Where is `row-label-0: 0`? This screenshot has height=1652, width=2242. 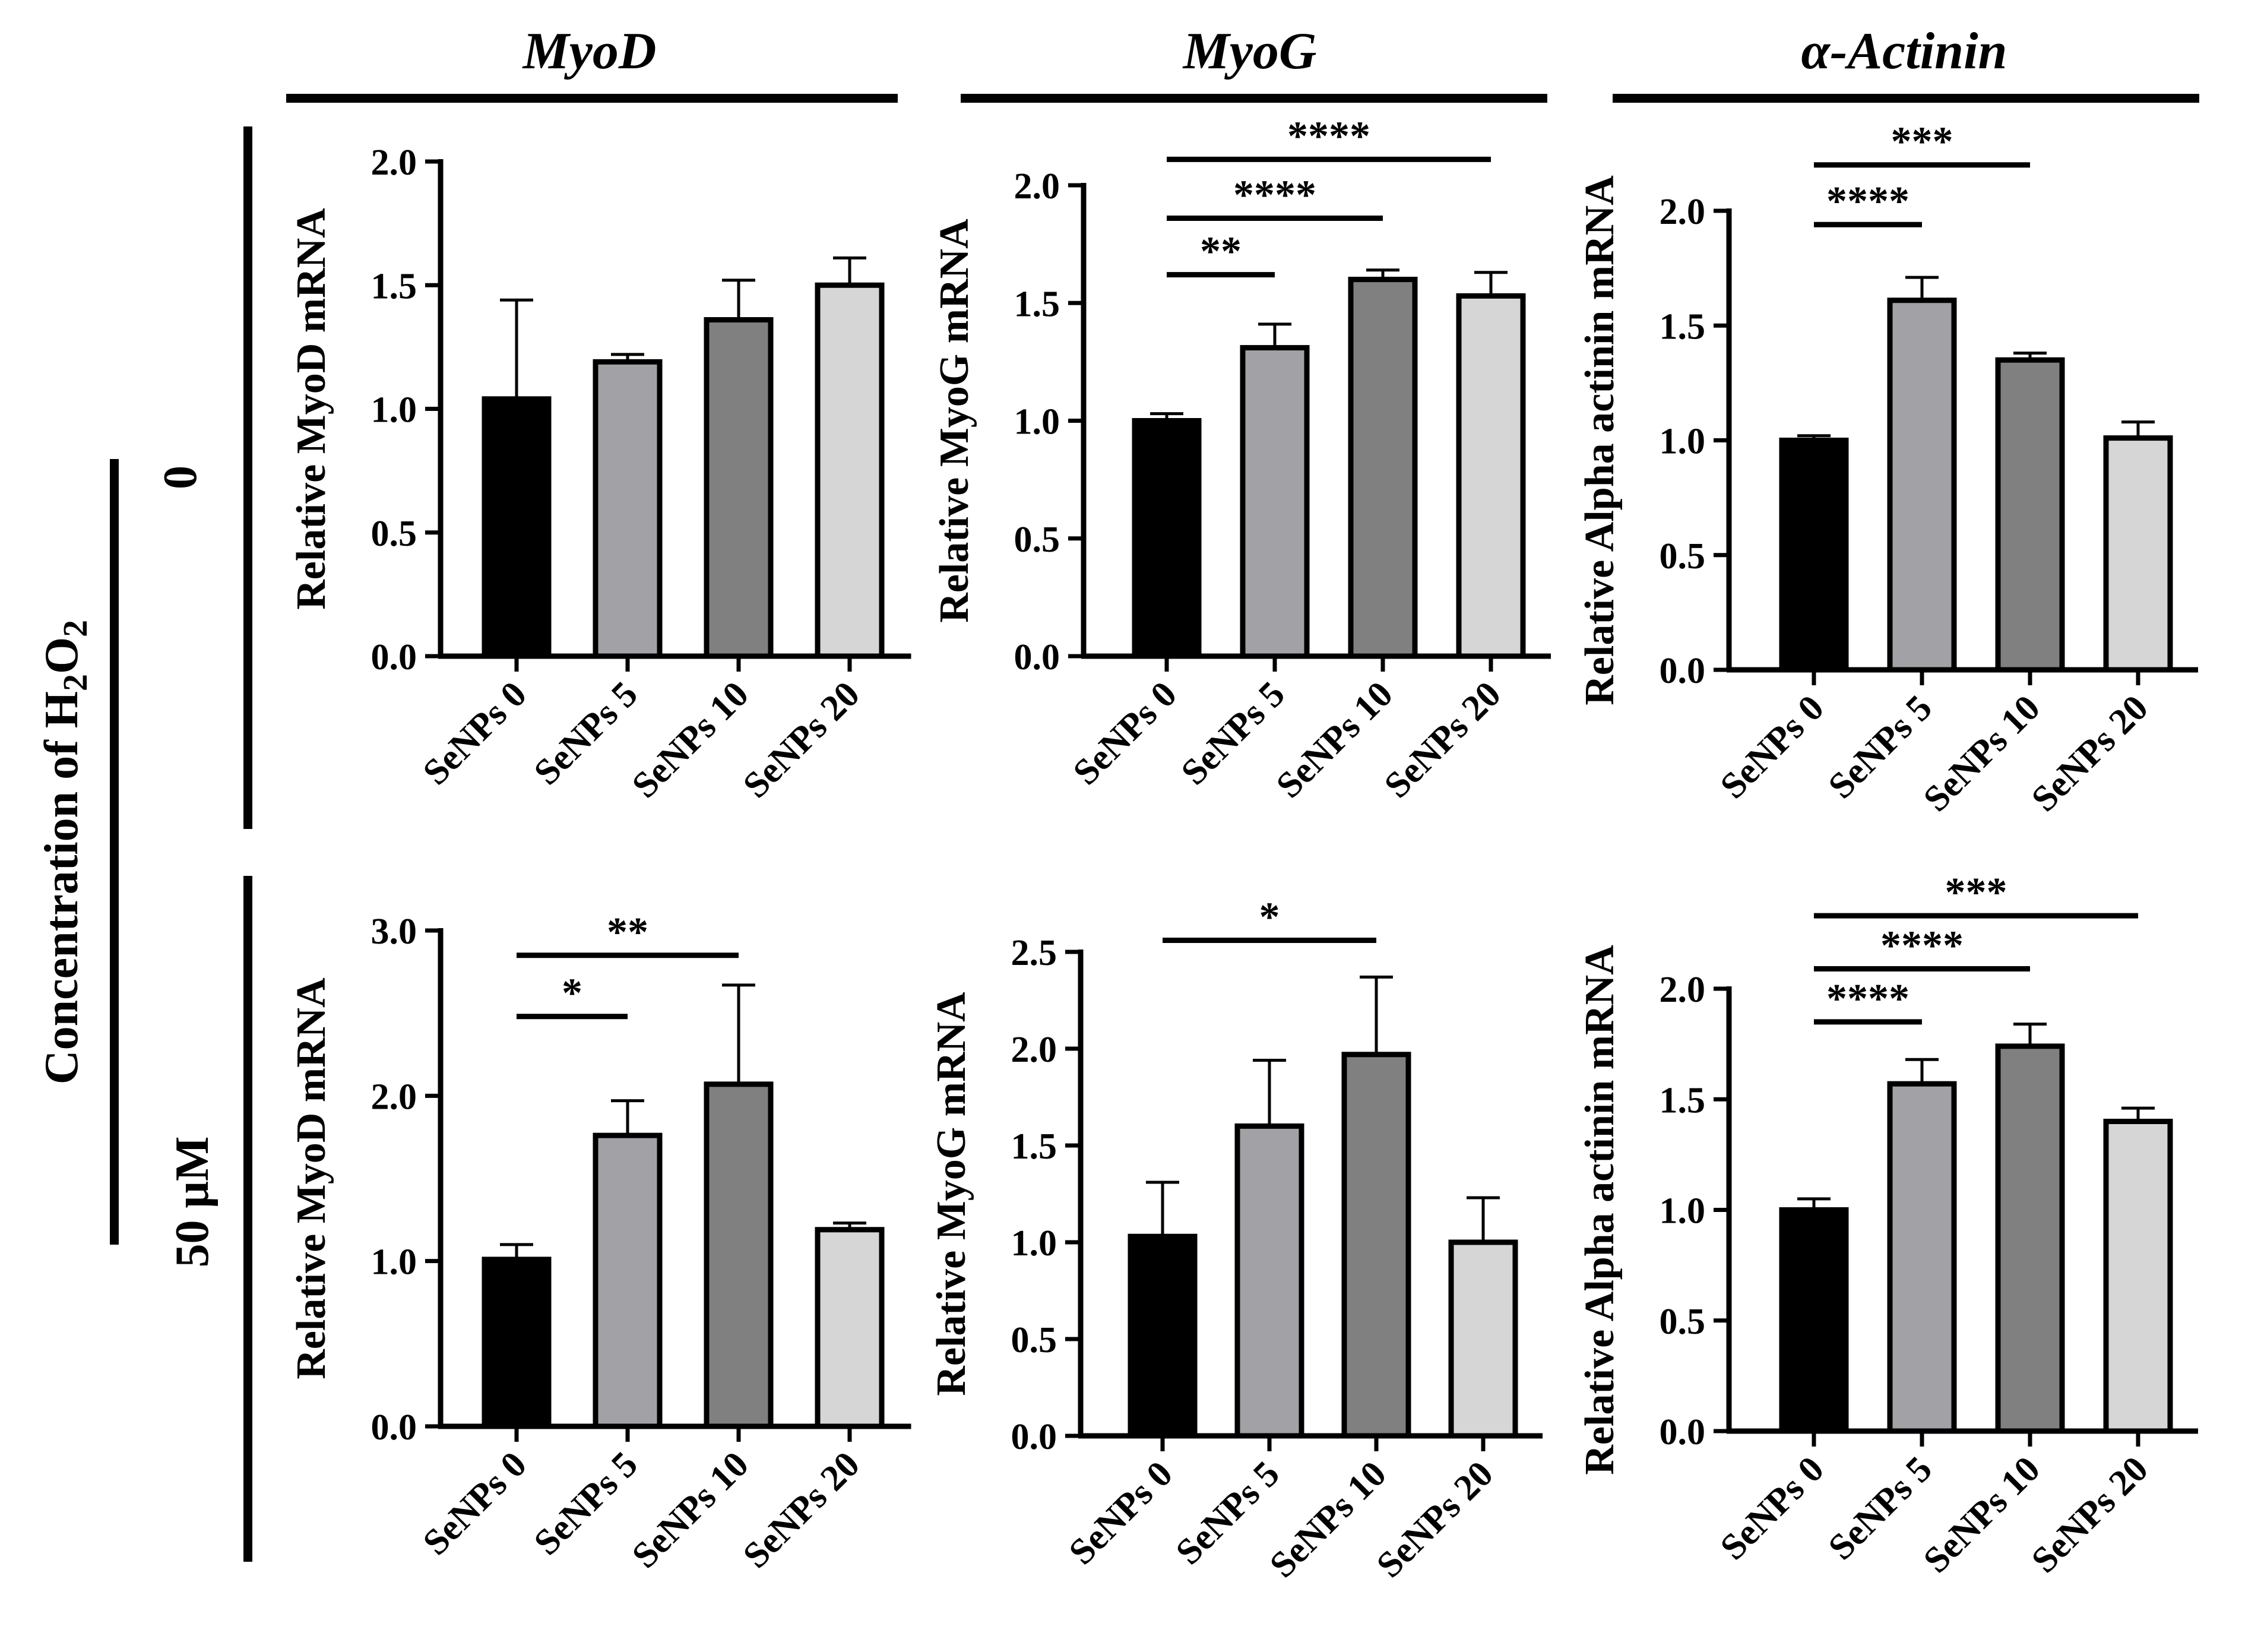
row-label-0: 0 is located at coordinates (180, 477).